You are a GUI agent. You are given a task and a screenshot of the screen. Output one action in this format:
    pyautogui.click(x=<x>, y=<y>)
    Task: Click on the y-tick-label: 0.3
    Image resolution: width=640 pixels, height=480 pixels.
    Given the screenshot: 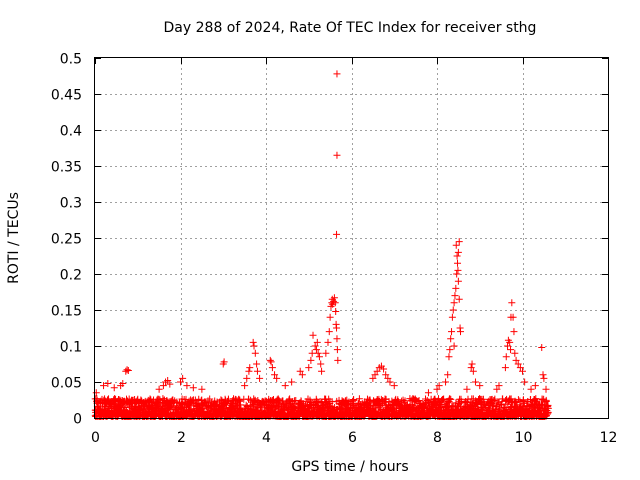 What is the action you would take?
    pyautogui.click(x=71, y=204)
    